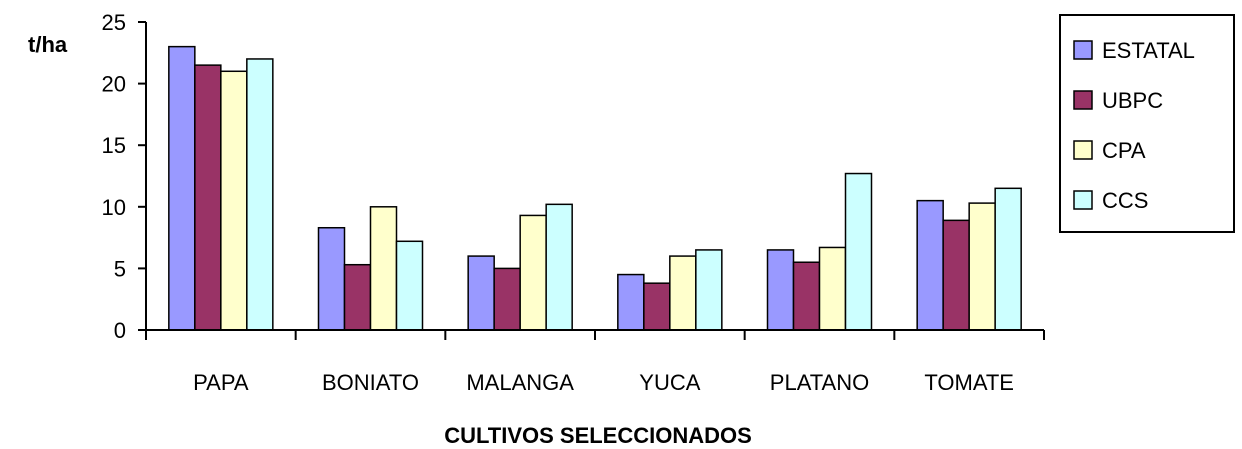 This screenshot has height=449, width=1242. I want to click on x-tick-label-boniato: BONIATO, so click(370, 382).